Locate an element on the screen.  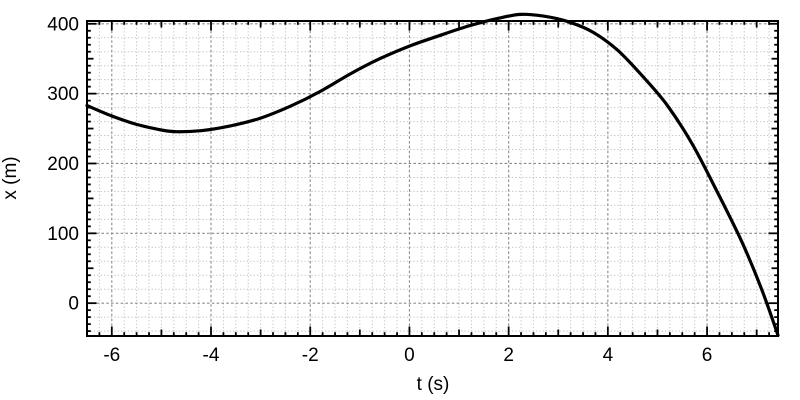
x-tick-label: 2 is located at coordinates (508, 355).